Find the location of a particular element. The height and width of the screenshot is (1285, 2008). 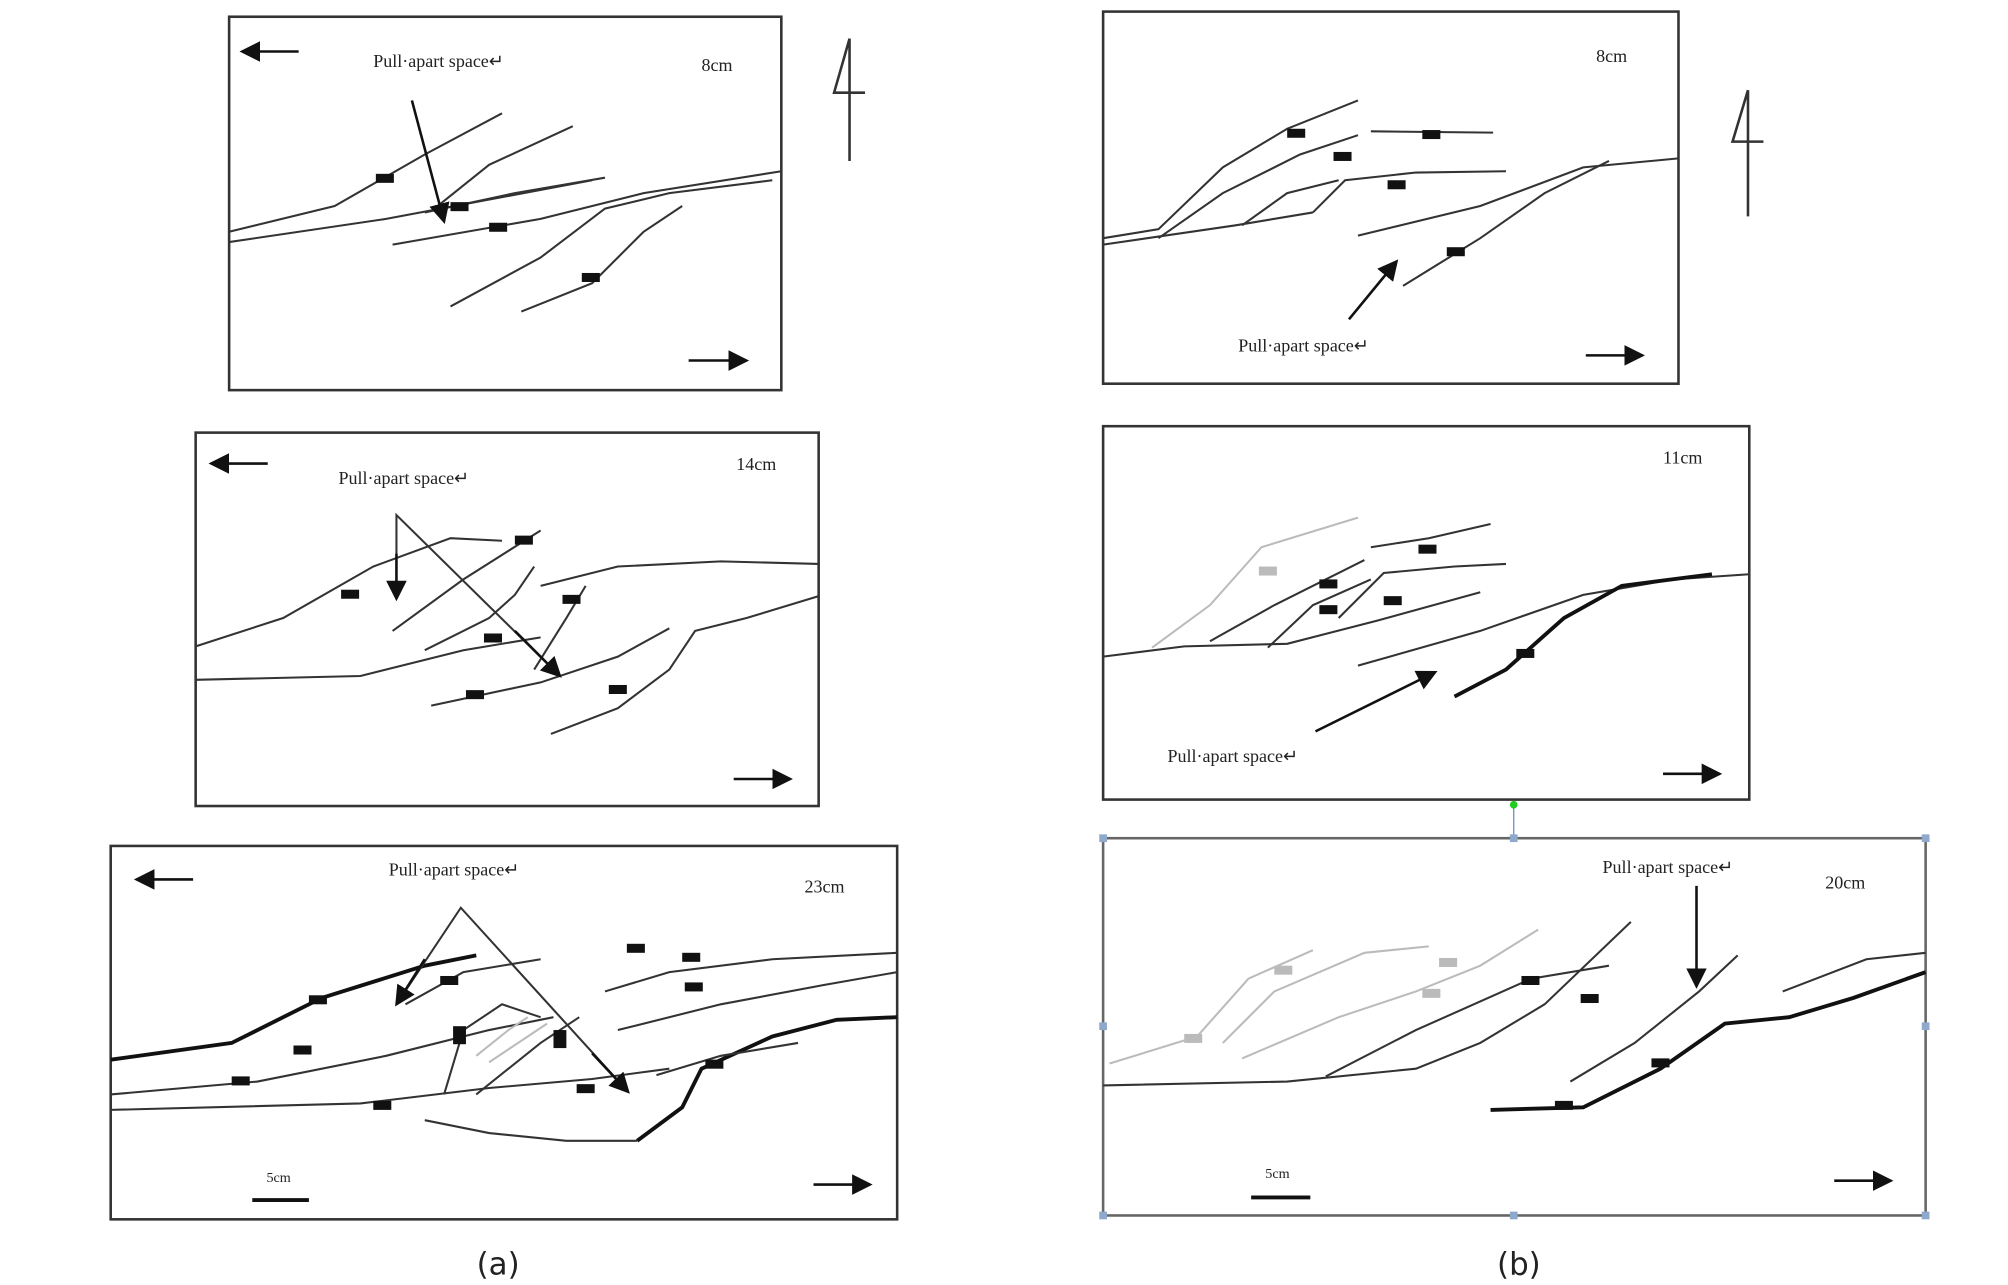

panel-b-frame-2: Pull·apart space↵ 11cm is located at coordinates (1426, 612).